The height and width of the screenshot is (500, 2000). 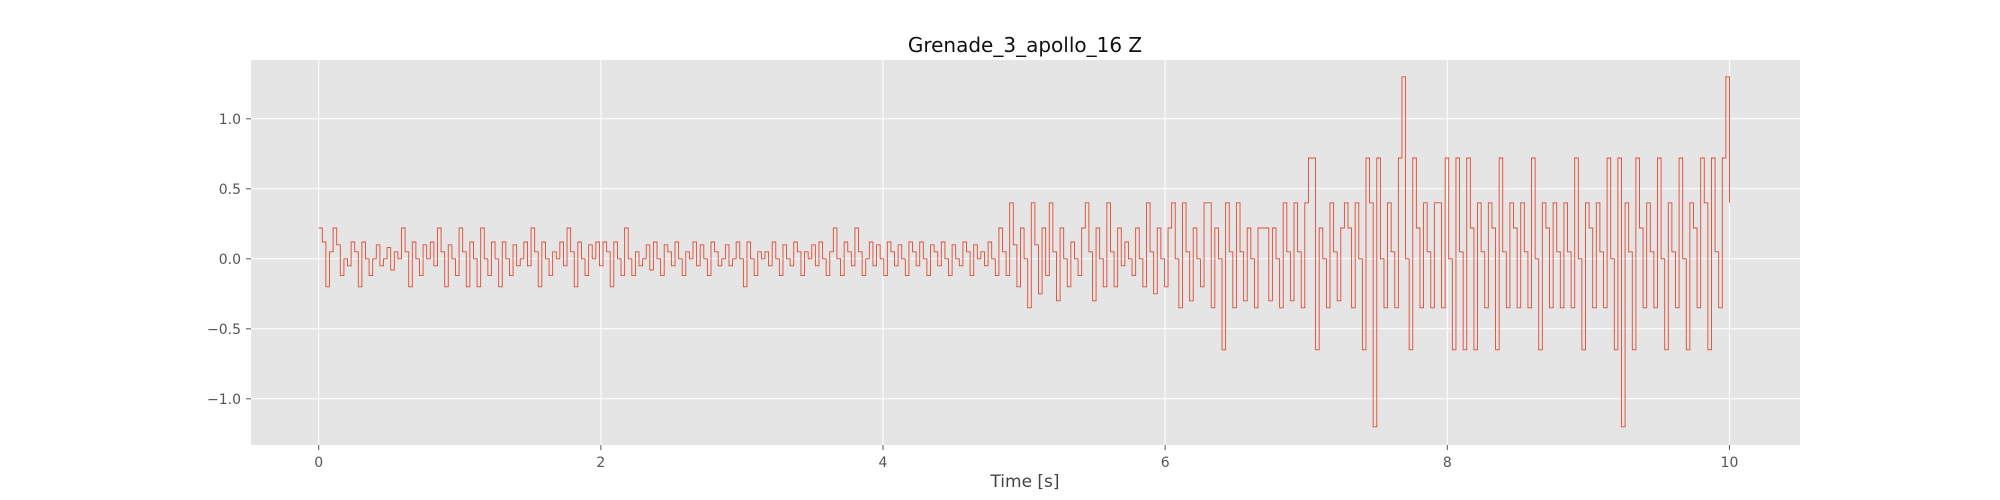 What do you see at coordinates (230, 190) in the screenshot?
I see `y-tick-label: 0.5` at bounding box center [230, 190].